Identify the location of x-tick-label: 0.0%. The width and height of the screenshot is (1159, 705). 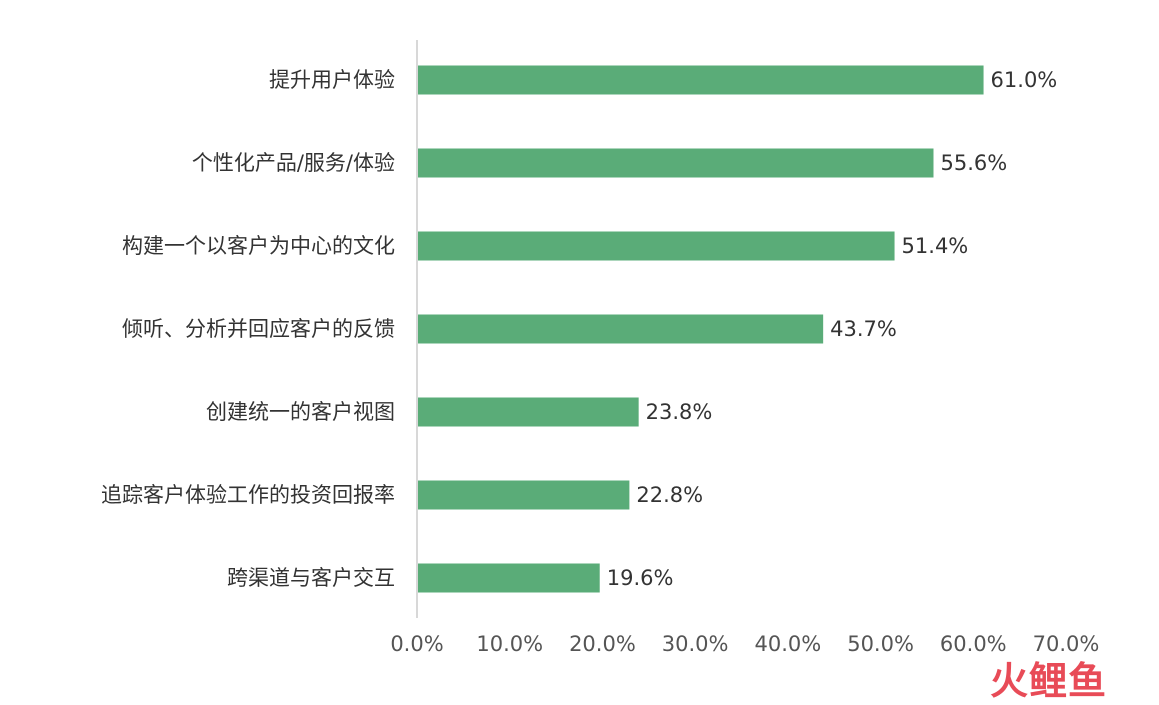
(416, 644).